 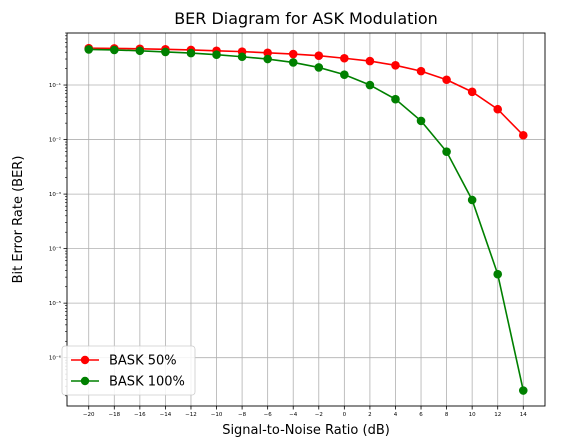 I want to click on y-tick-label: 10⁻², so click(x=55, y=140).